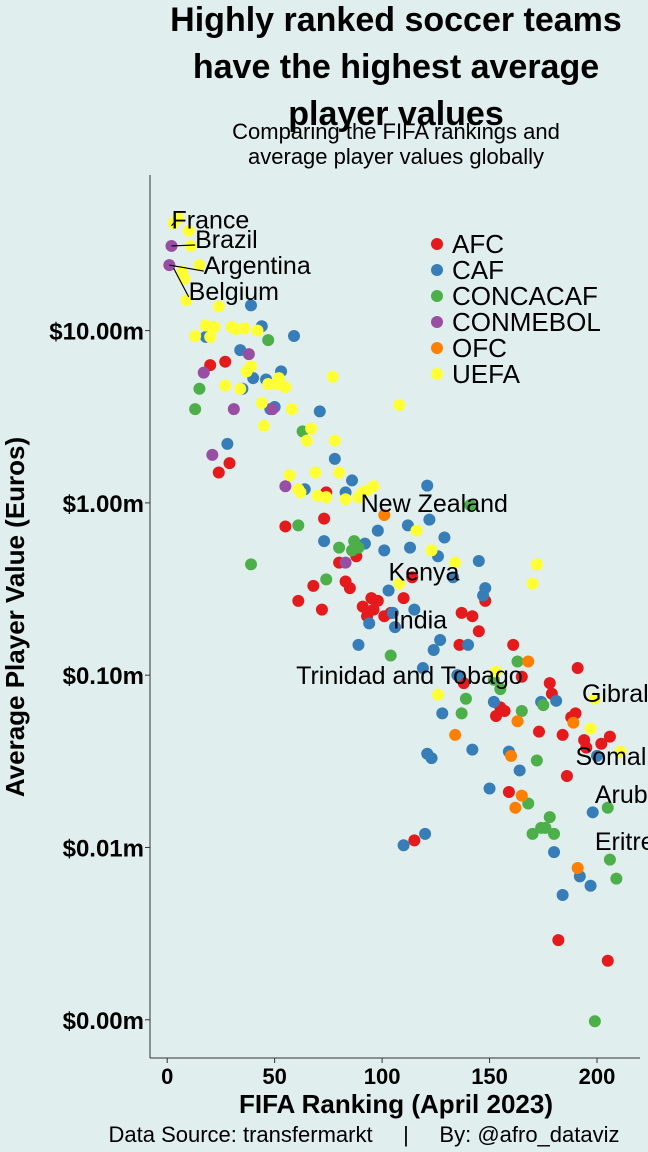  What do you see at coordinates (226, 240) in the screenshot?
I see `annotation-label: Brazil` at bounding box center [226, 240].